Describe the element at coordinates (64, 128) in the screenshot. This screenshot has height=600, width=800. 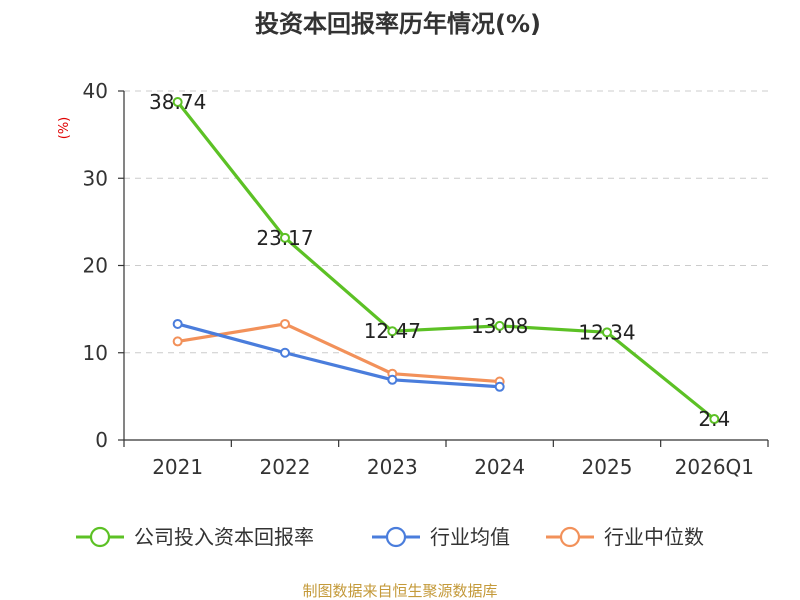
I see `y-axis-label: (%)` at that location.